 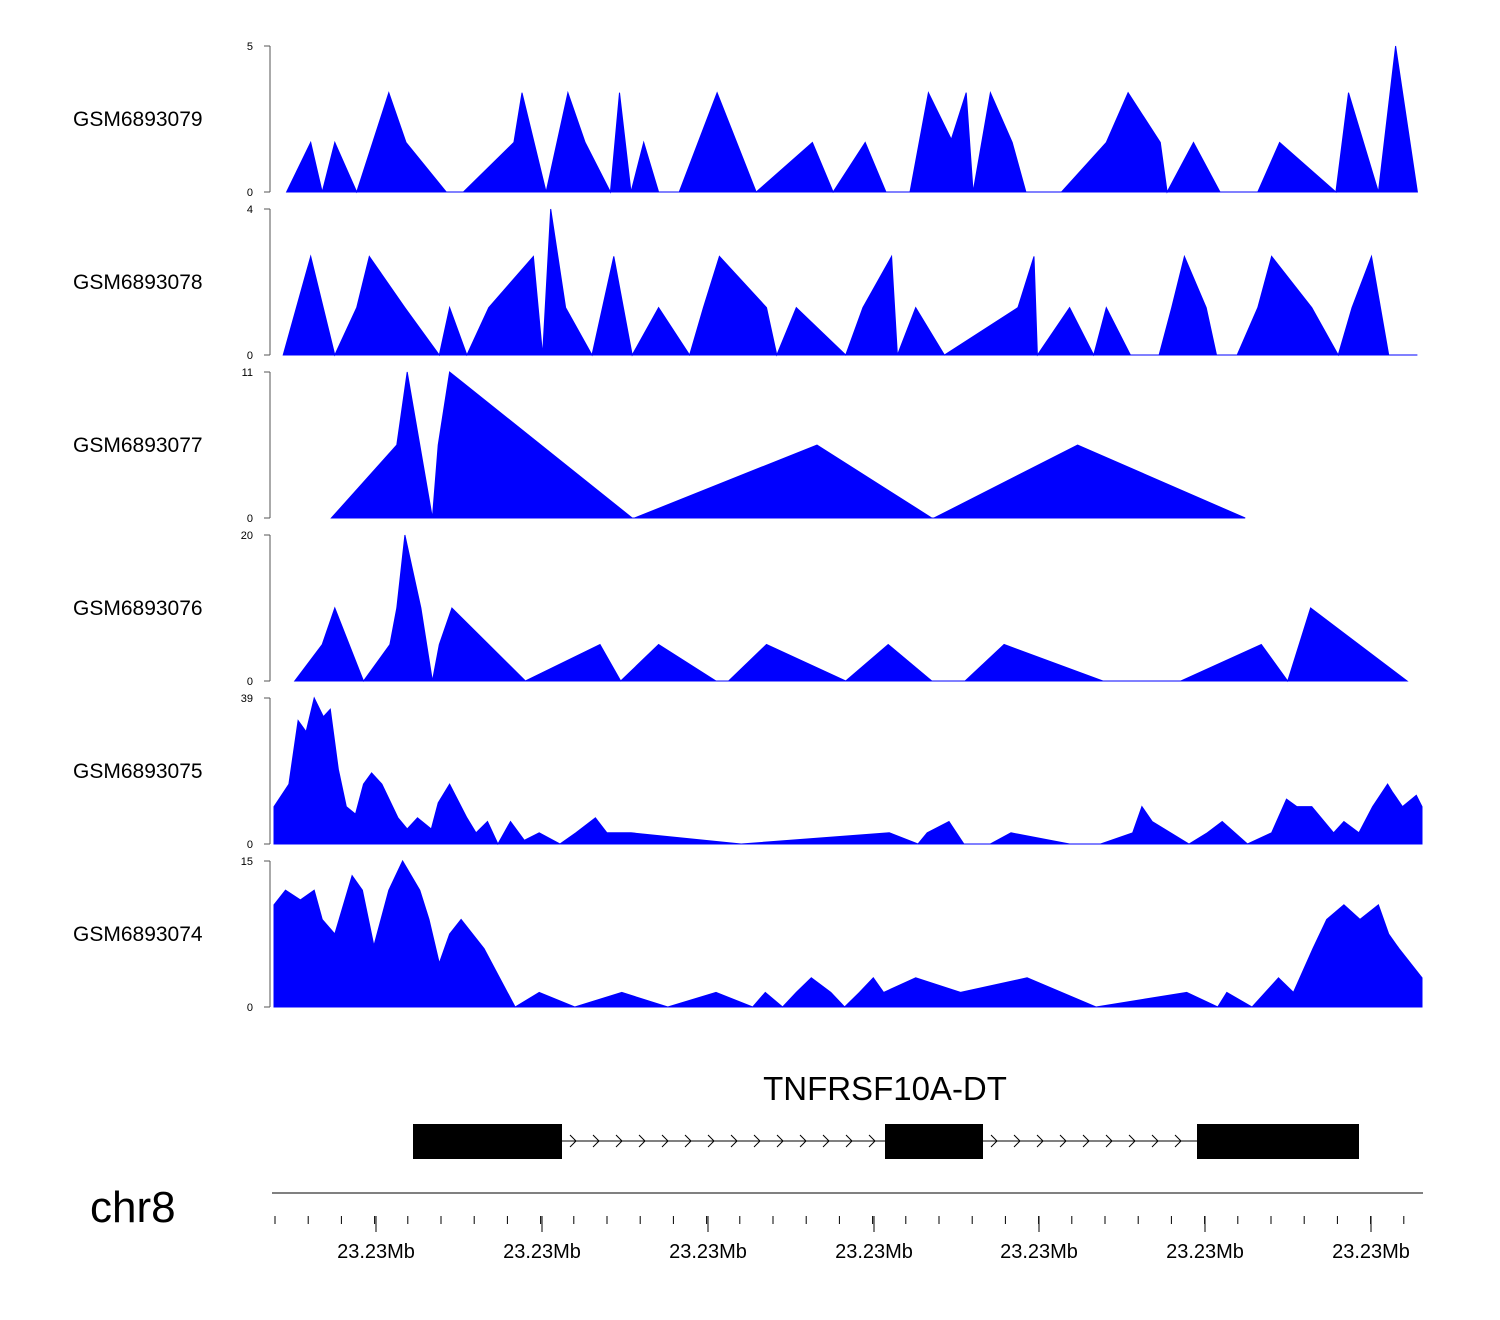 What do you see at coordinates (250, 210) in the screenshot?
I see `y-tick-label: 4` at bounding box center [250, 210].